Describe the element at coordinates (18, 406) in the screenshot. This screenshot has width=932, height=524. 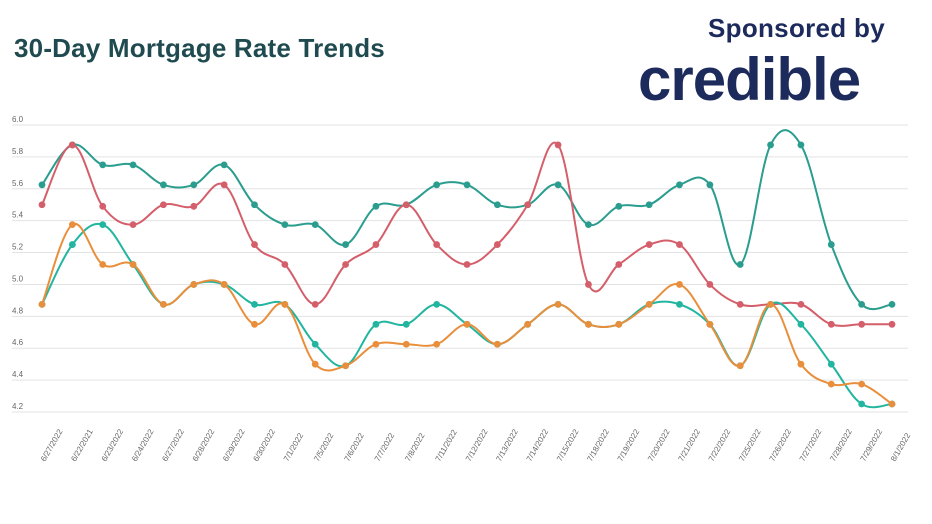
I see `y-tick-label: 4.2` at that location.